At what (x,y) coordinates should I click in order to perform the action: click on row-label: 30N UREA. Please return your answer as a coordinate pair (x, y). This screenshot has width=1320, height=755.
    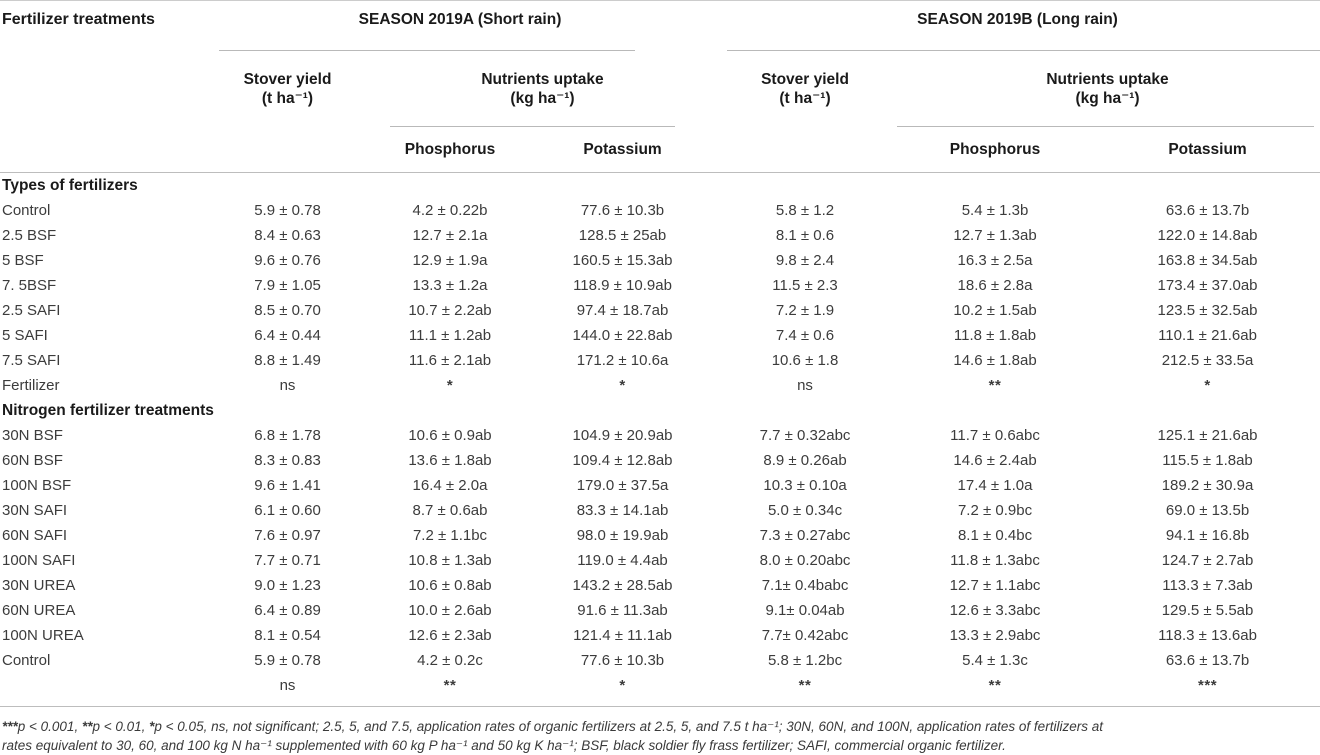
    Looking at the image, I should click on (39, 585).